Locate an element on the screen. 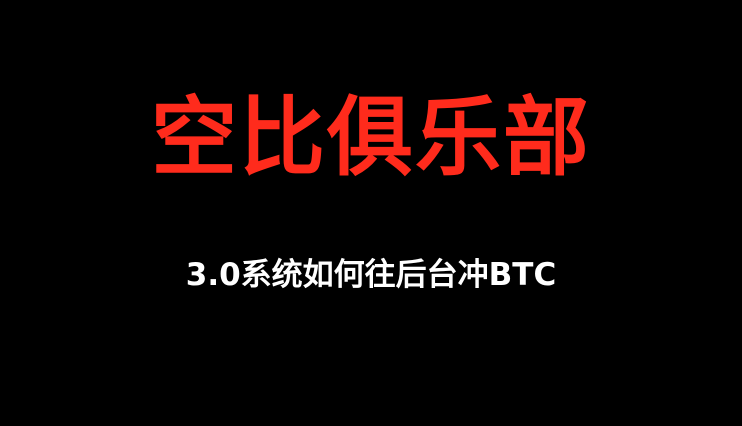 The image size is (742, 426). club-title: 空比俱乐部 is located at coordinates (371, 138).